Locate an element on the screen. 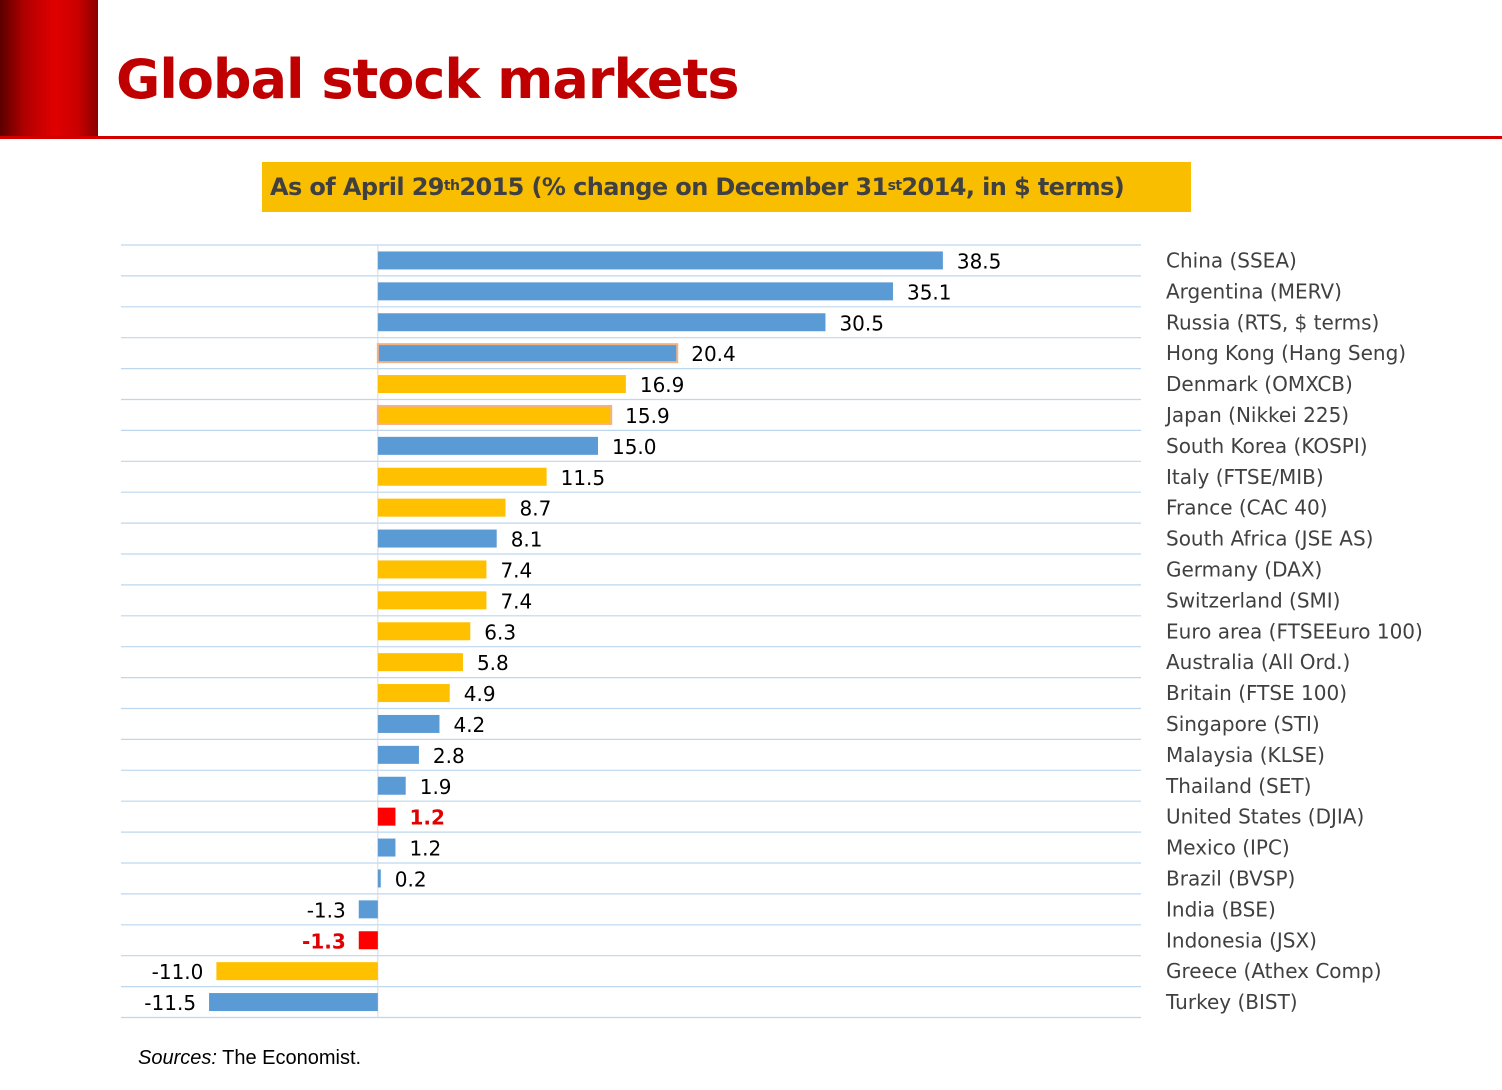  category-label: China (SSEA) is located at coordinates (1231, 260).